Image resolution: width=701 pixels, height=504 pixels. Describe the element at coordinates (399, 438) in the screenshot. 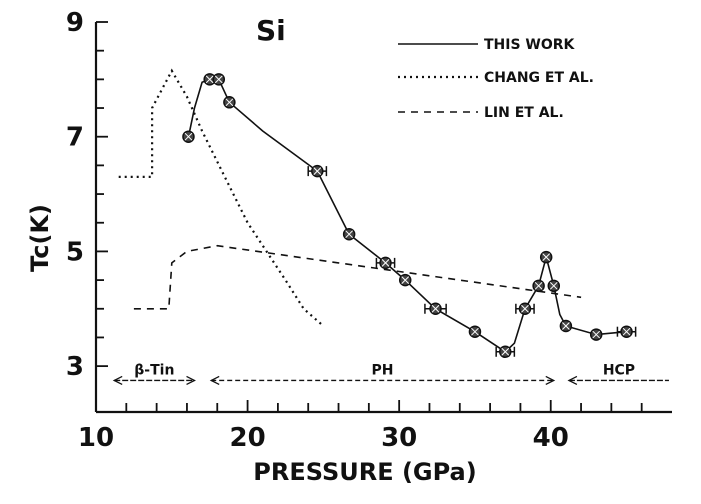

I see `x-tick-label: 30` at that location.